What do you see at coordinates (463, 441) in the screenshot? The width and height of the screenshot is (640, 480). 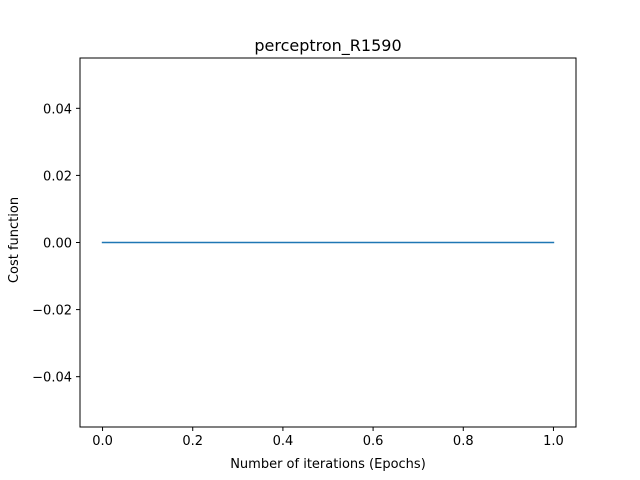 I see `x-tick-label: 0.8` at bounding box center [463, 441].